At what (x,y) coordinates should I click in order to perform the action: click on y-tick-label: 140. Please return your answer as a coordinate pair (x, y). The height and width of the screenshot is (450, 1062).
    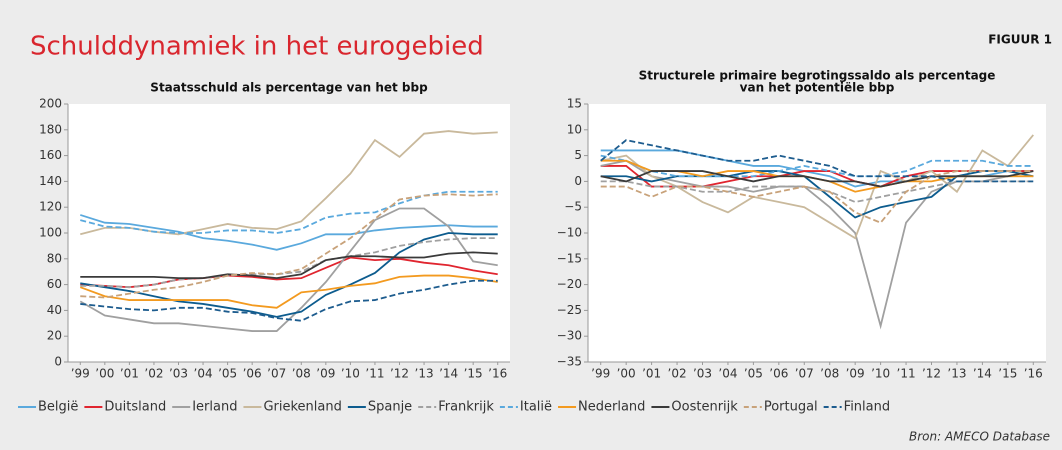
    Looking at the image, I should click on (50, 181).